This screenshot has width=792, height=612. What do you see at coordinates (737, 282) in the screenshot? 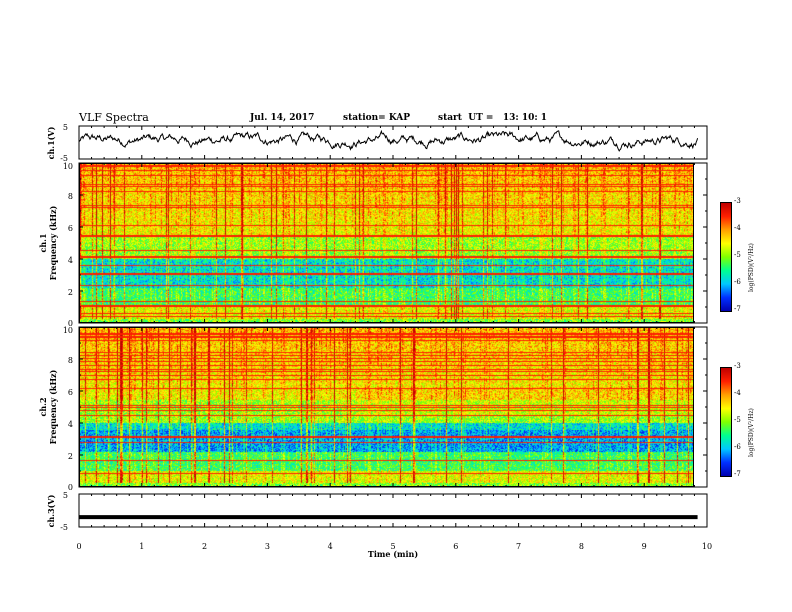
I see `ch1-cb-tick: -6` at bounding box center [737, 282].